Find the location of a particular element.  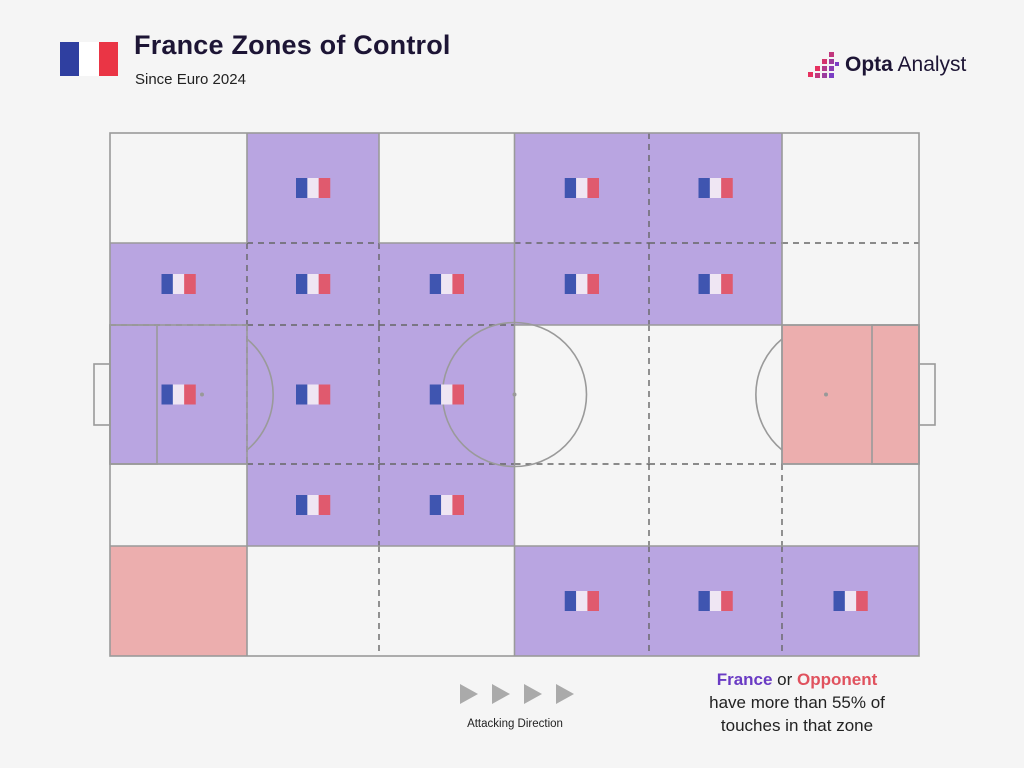

zone-flag-icon-r3-c1 is located at coordinates (313, 505).